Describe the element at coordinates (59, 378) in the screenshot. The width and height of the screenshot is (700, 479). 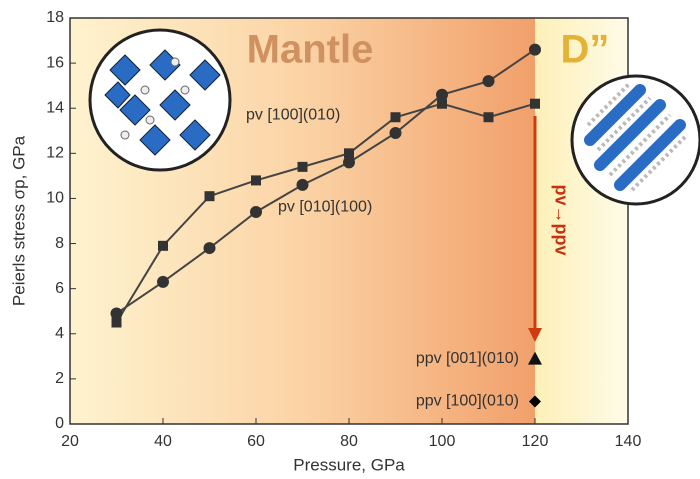
I see `y-tick-label: 2` at that location.